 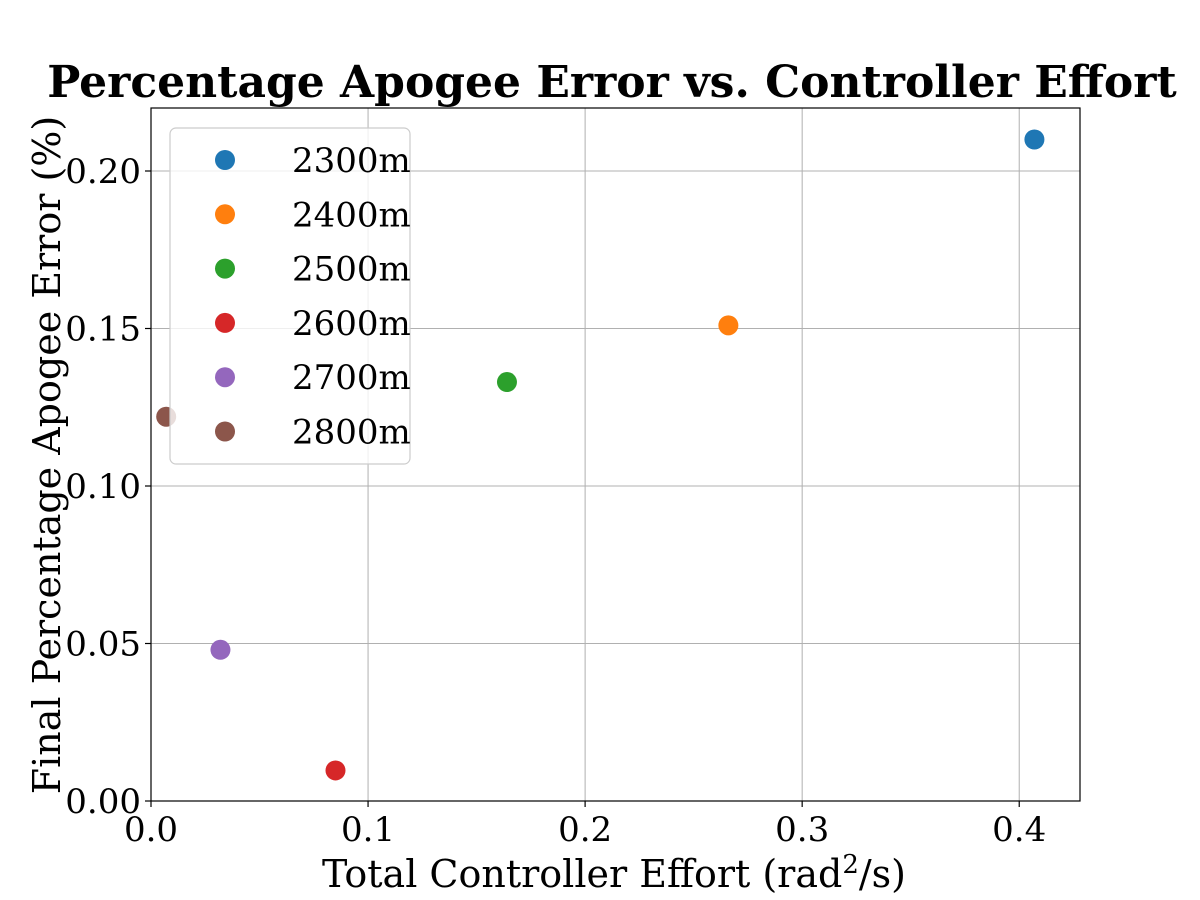 What do you see at coordinates (1019, 830) in the screenshot?
I see `x-tick-label: 0.4` at bounding box center [1019, 830].